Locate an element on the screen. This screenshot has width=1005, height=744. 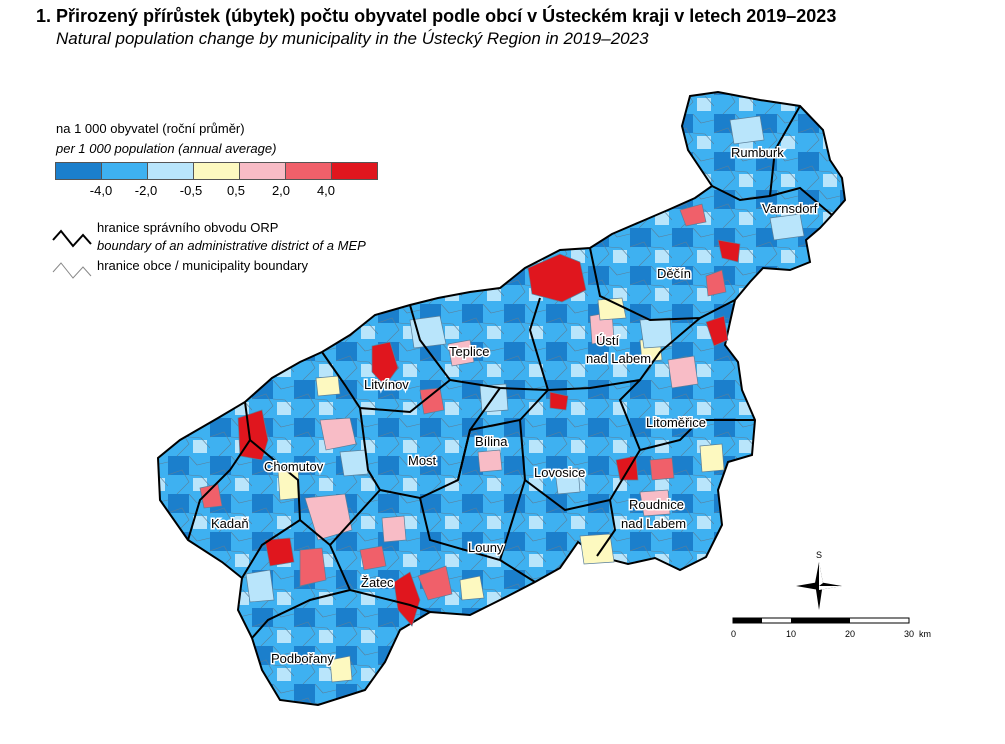
legend-color-scale is located at coordinates (216, 171).